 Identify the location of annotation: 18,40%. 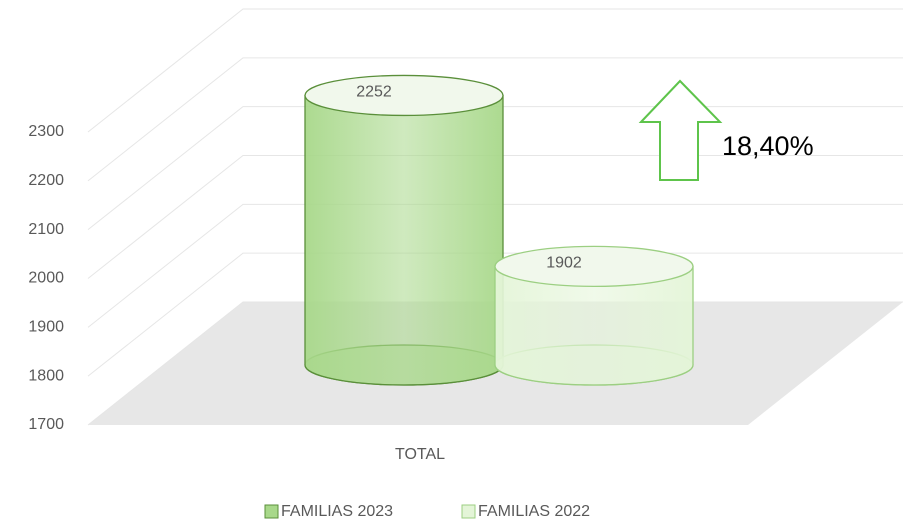
(768, 146).